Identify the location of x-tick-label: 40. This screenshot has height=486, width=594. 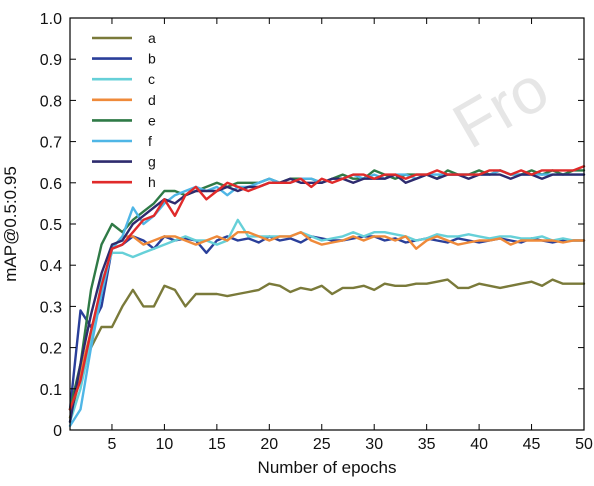
(479, 444).